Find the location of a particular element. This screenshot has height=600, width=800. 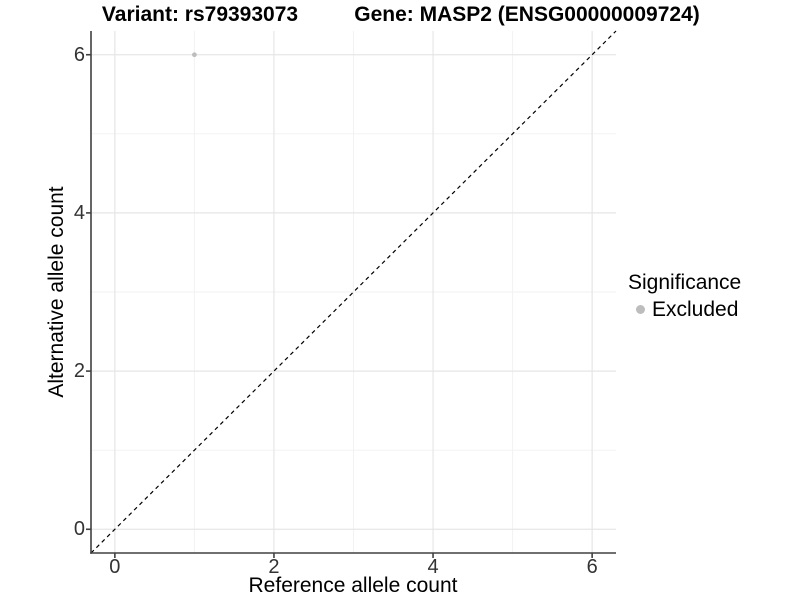

y-axis-title: Alternative allele count is located at coordinates (56, 292).